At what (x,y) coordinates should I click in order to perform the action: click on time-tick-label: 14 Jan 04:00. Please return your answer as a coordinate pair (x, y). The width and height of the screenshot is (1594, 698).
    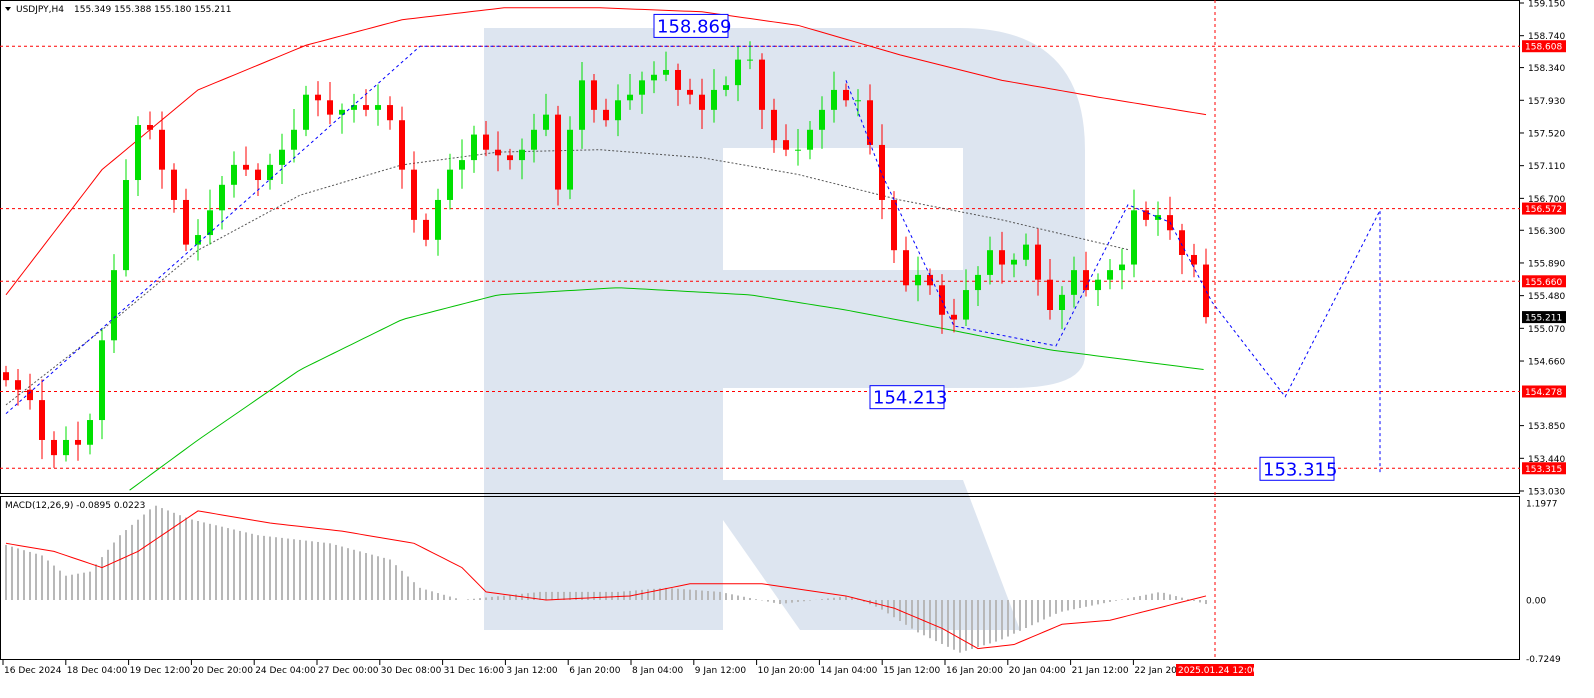
    Looking at the image, I should click on (848, 671).